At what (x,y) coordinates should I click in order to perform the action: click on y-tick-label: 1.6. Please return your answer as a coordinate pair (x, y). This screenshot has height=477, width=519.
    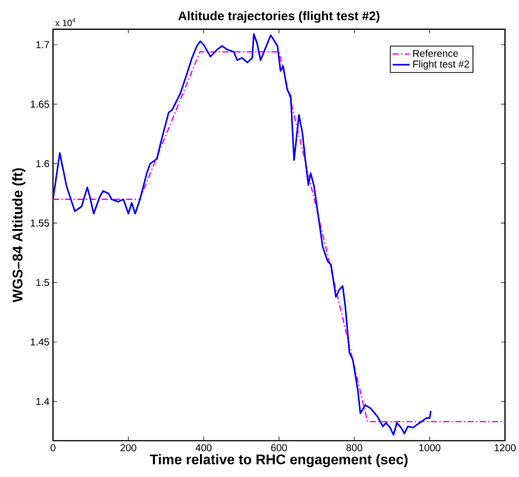
    Looking at the image, I should click on (43, 164).